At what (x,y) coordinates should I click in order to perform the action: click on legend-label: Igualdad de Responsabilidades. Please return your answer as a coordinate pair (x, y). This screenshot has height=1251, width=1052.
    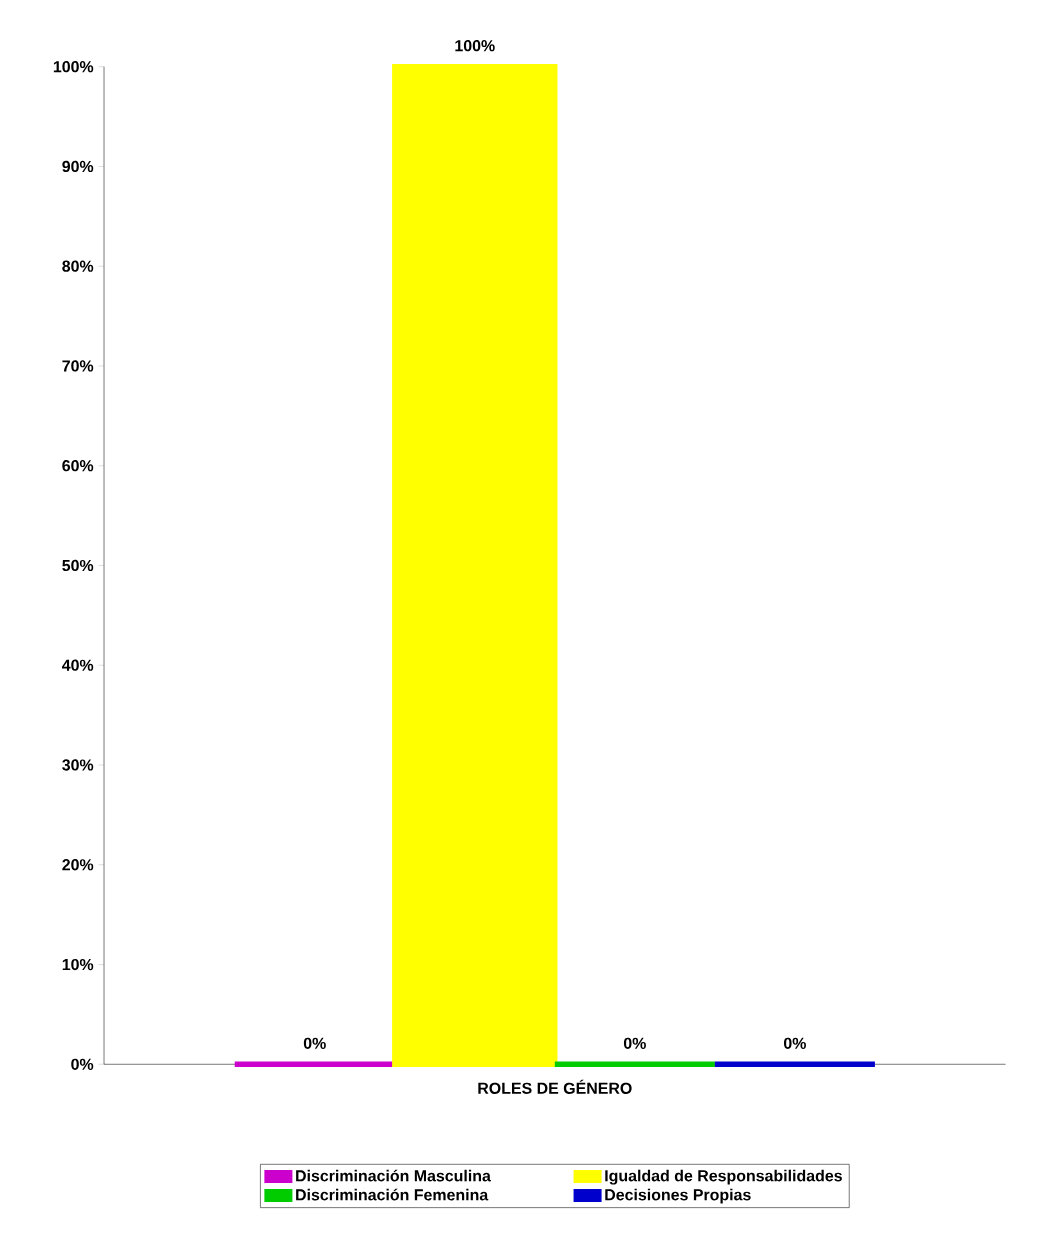
    Looking at the image, I should click on (723, 1177).